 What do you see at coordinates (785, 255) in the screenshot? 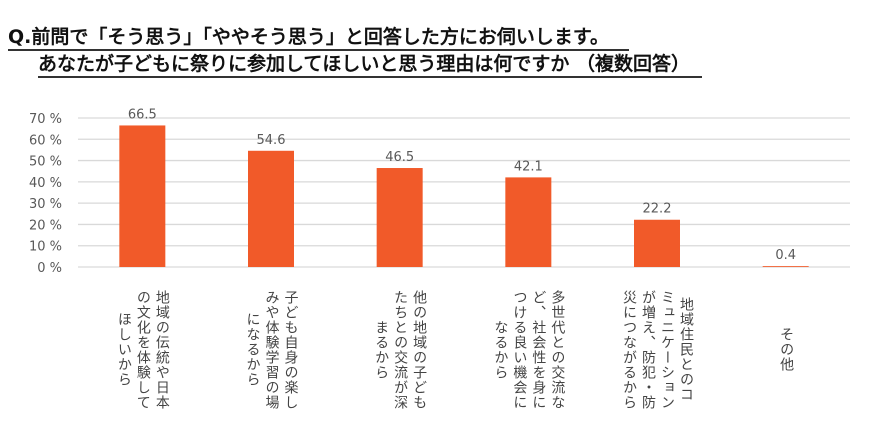
I see `data-label: 0.4` at bounding box center [785, 255].